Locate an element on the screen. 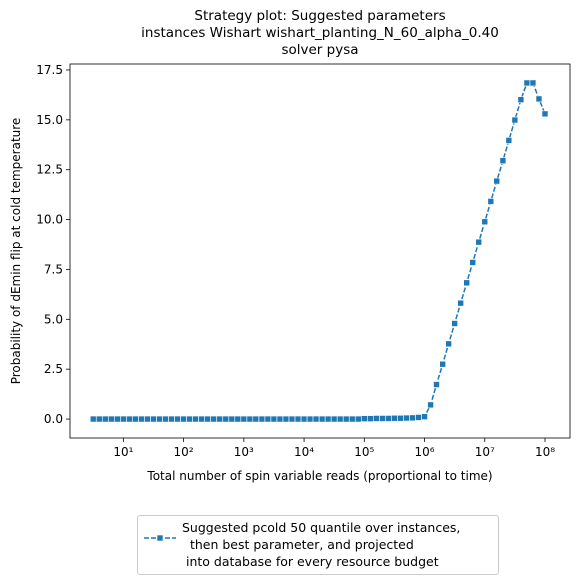 Image resolution: width=576 pixels, height=584 pixels. y-tick-label: 15.0 is located at coordinates (49, 120).